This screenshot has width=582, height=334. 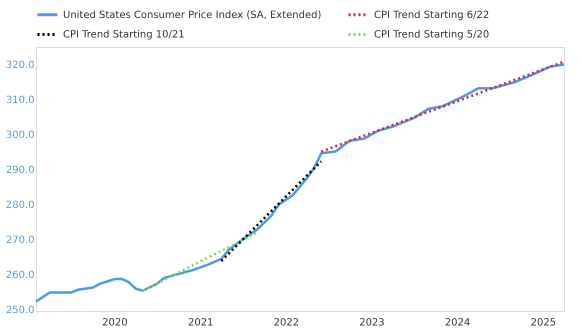 What do you see at coordinates (20, 275) in the screenshot?
I see `y-tick-label: 260.0` at bounding box center [20, 275].